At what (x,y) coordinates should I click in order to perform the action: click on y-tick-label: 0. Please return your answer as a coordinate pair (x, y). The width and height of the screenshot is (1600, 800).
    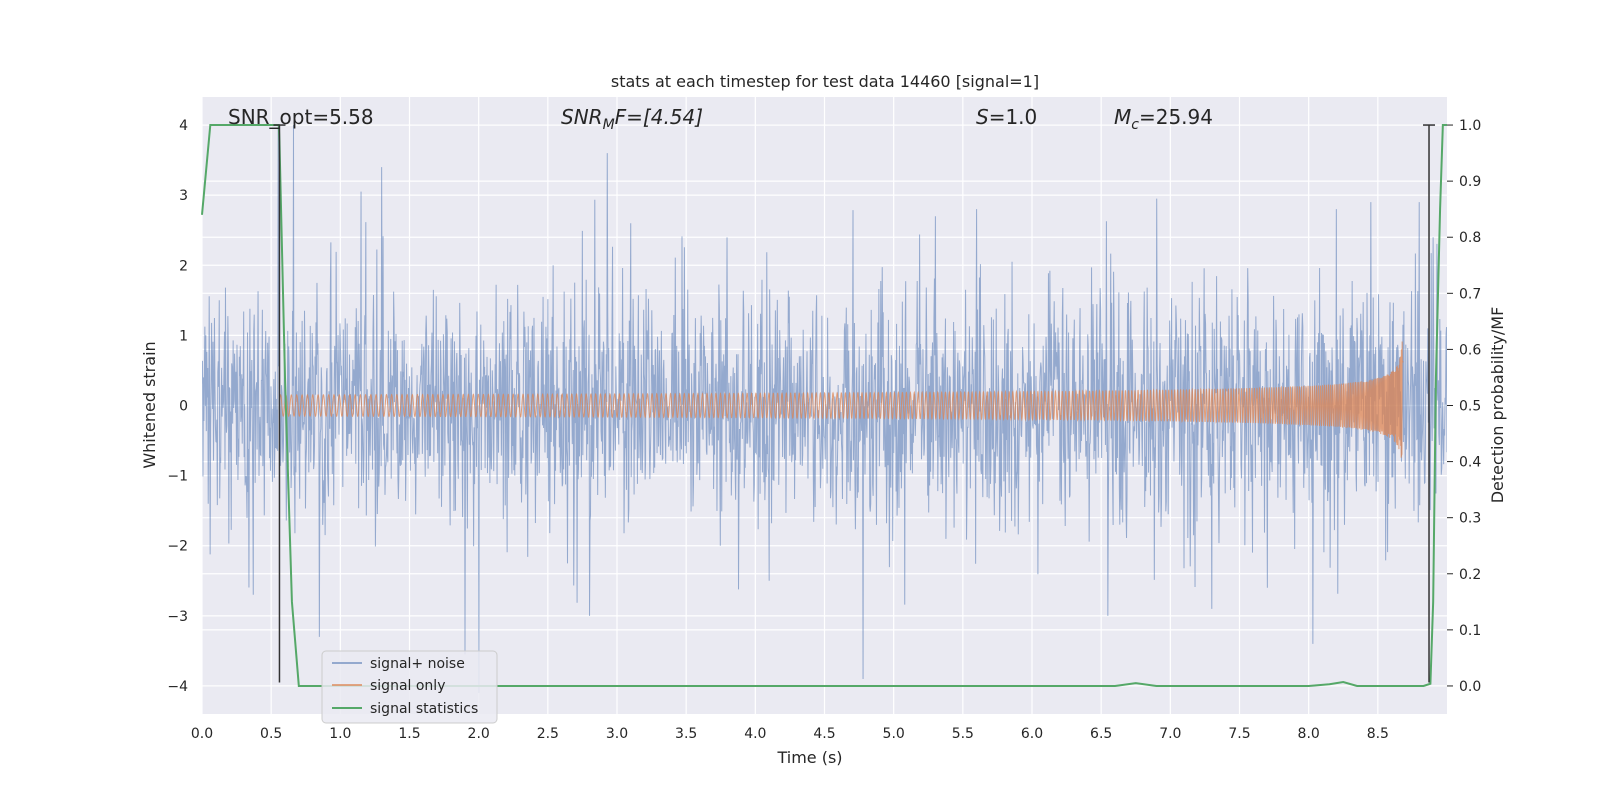
    Looking at the image, I should click on (183, 407).